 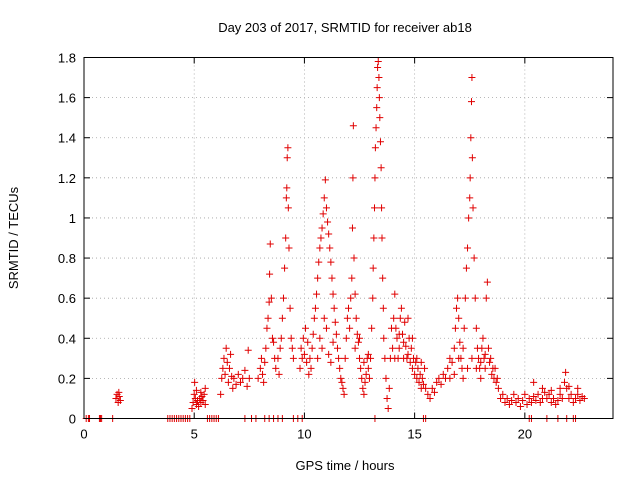 What do you see at coordinates (525, 434) in the screenshot?
I see `x-tick-label: 20` at bounding box center [525, 434].